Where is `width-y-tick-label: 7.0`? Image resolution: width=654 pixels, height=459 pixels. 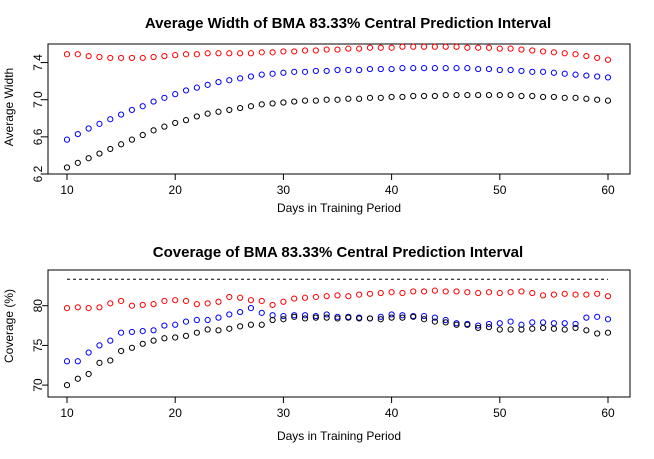 width-y-tick-label: 7.0 is located at coordinates (38, 99).